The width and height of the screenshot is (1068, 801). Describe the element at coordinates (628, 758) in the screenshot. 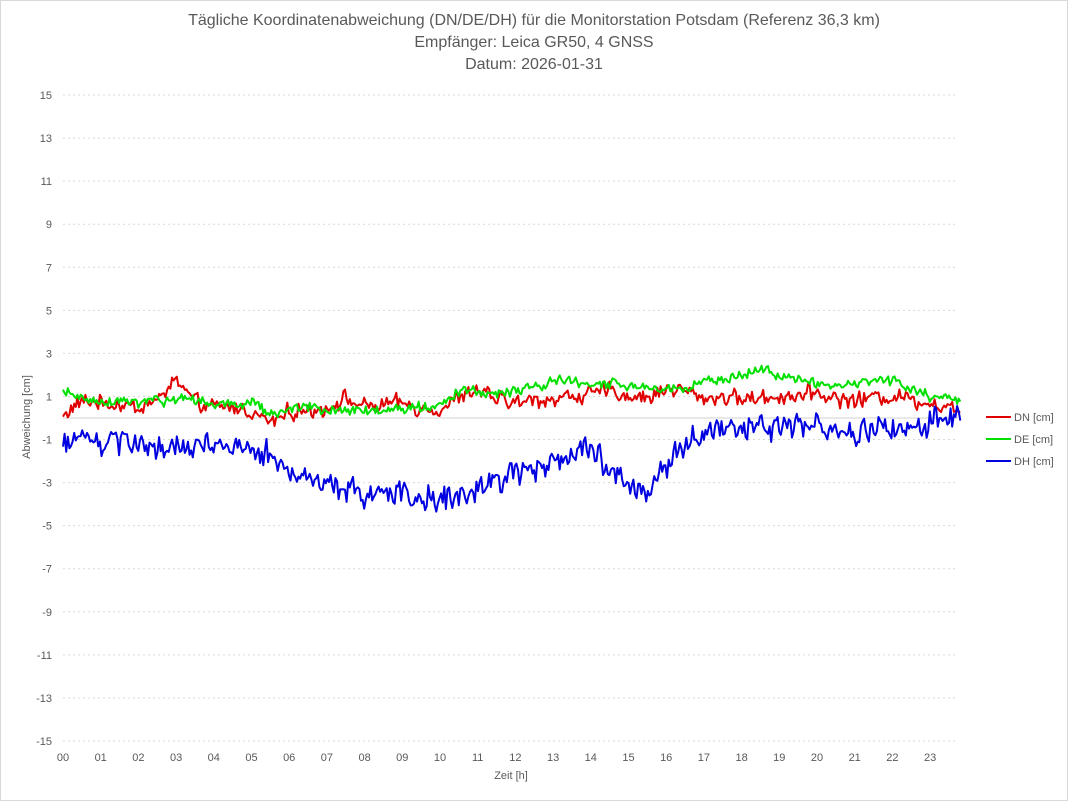

I see `x-tick-label: 15` at that location.